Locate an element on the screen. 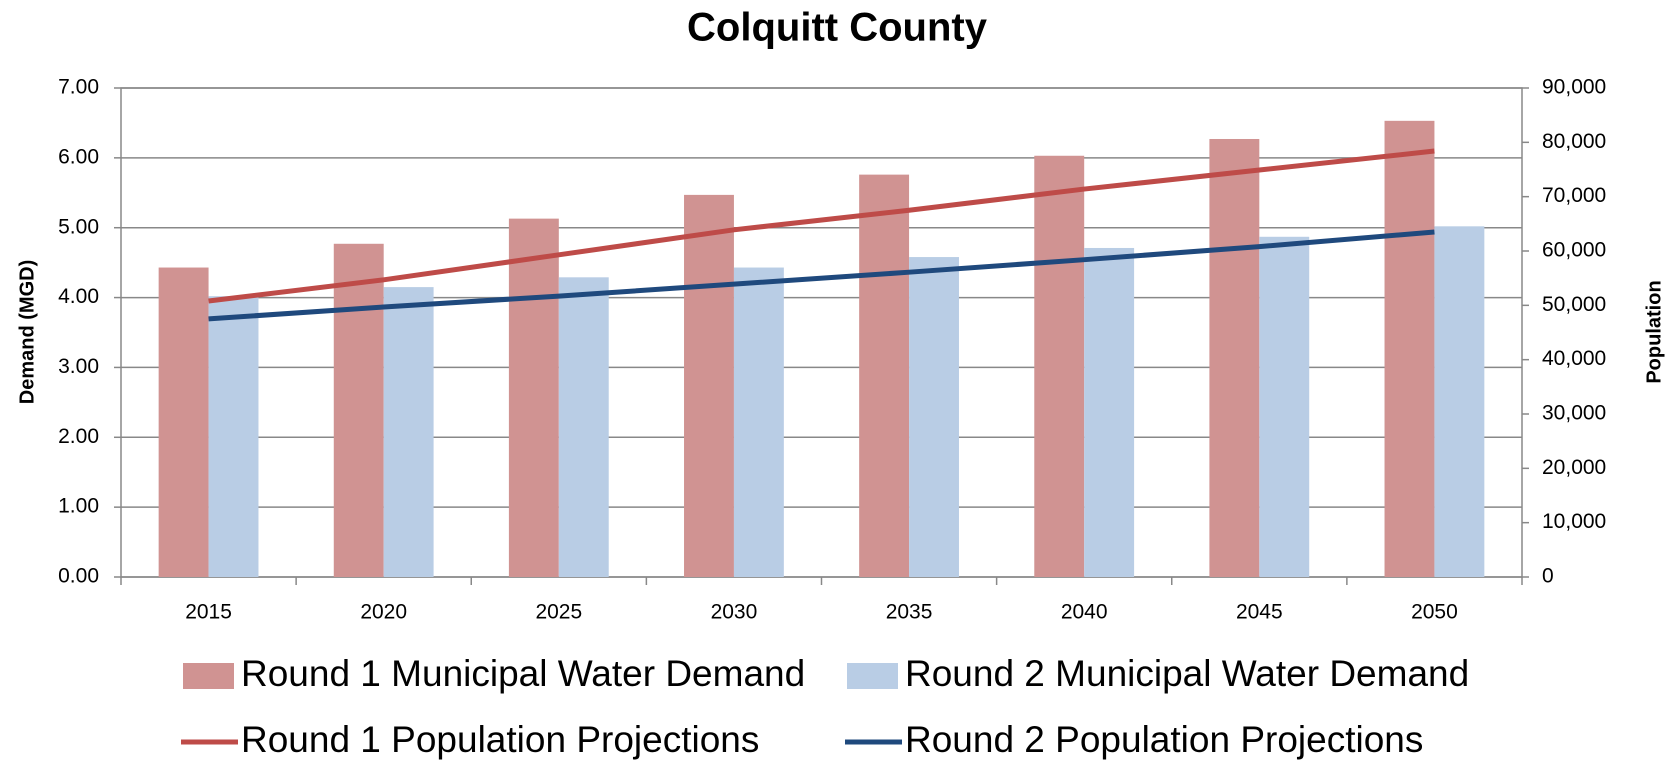 This screenshot has height=766, width=1675. legend-label: Round 2 Municipal Water Demand is located at coordinates (1187, 673).